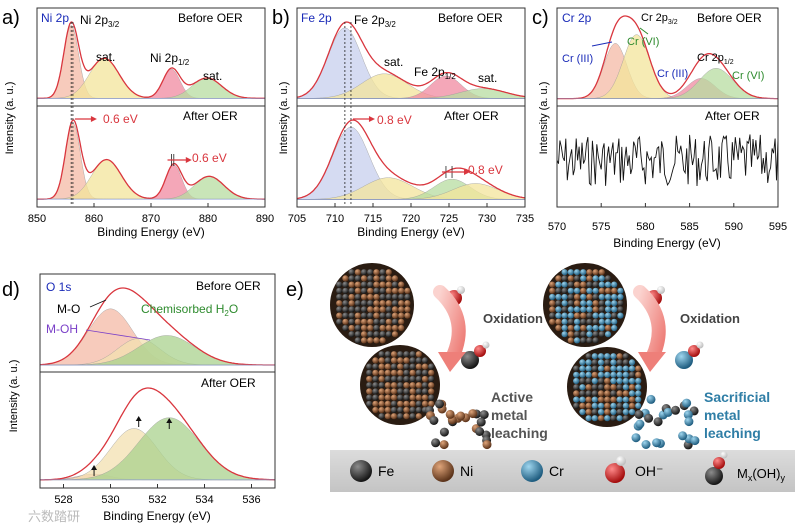 The image size is (800, 528). What do you see at coordinates (212, 76) in the screenshot?
I see `sat2-a: sat.` at bounding box center [212, 76].